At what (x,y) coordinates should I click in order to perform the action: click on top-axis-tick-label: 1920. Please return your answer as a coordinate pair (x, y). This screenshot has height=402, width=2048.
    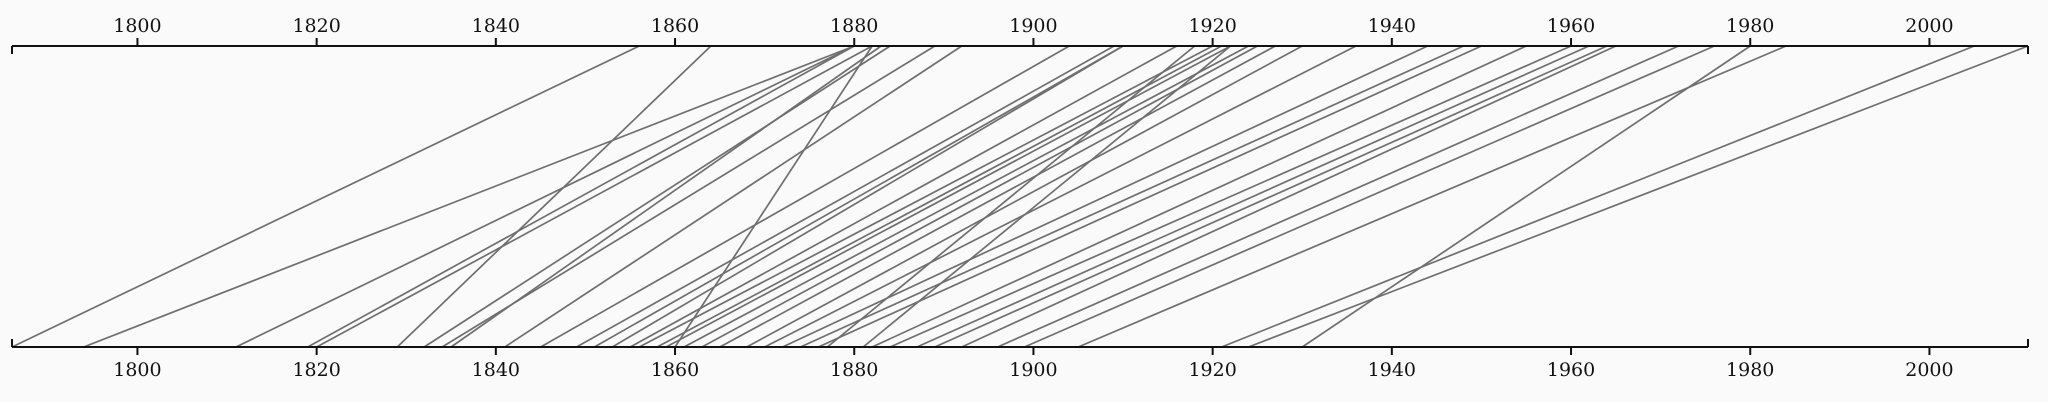
    Looking at the image, I should click on (1212, 26).